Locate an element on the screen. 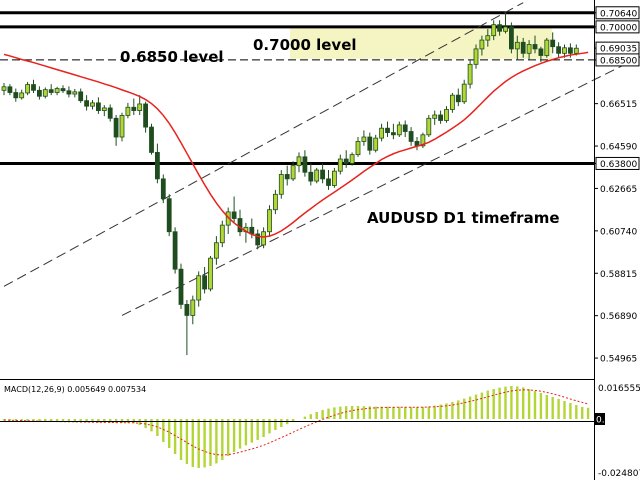 The width and height of the screenshot is (640, 484). price-axis-label: 0.70640 is located at coordinates (618, 14).